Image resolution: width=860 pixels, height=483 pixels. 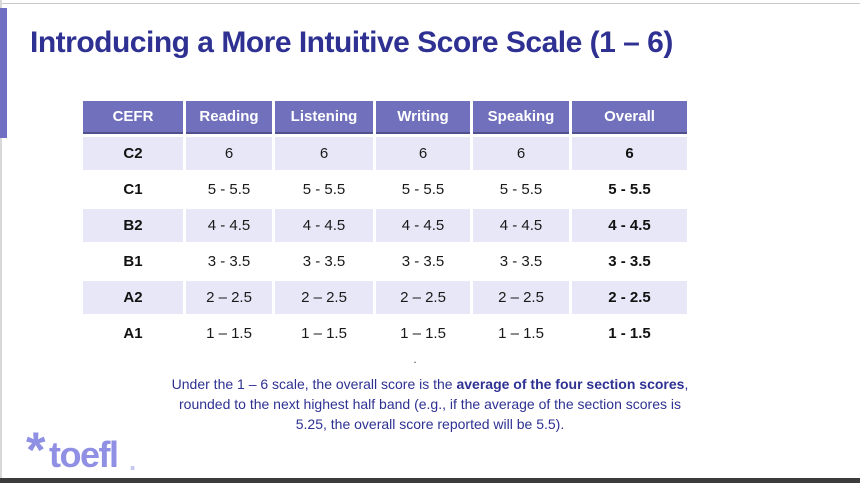 I want to click on overall-score-cell: 1 - 1.5, so click(x=629, y=333).